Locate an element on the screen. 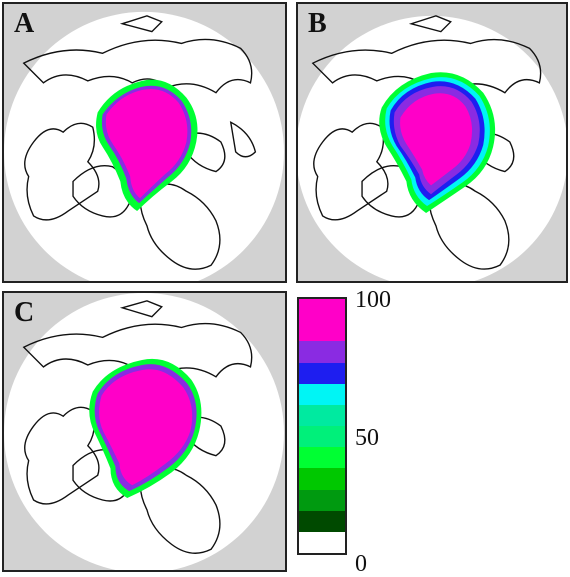 This screenshot has width=570, height=577. colorbar-tick-50: 50 is located at coordinates (367, 438).